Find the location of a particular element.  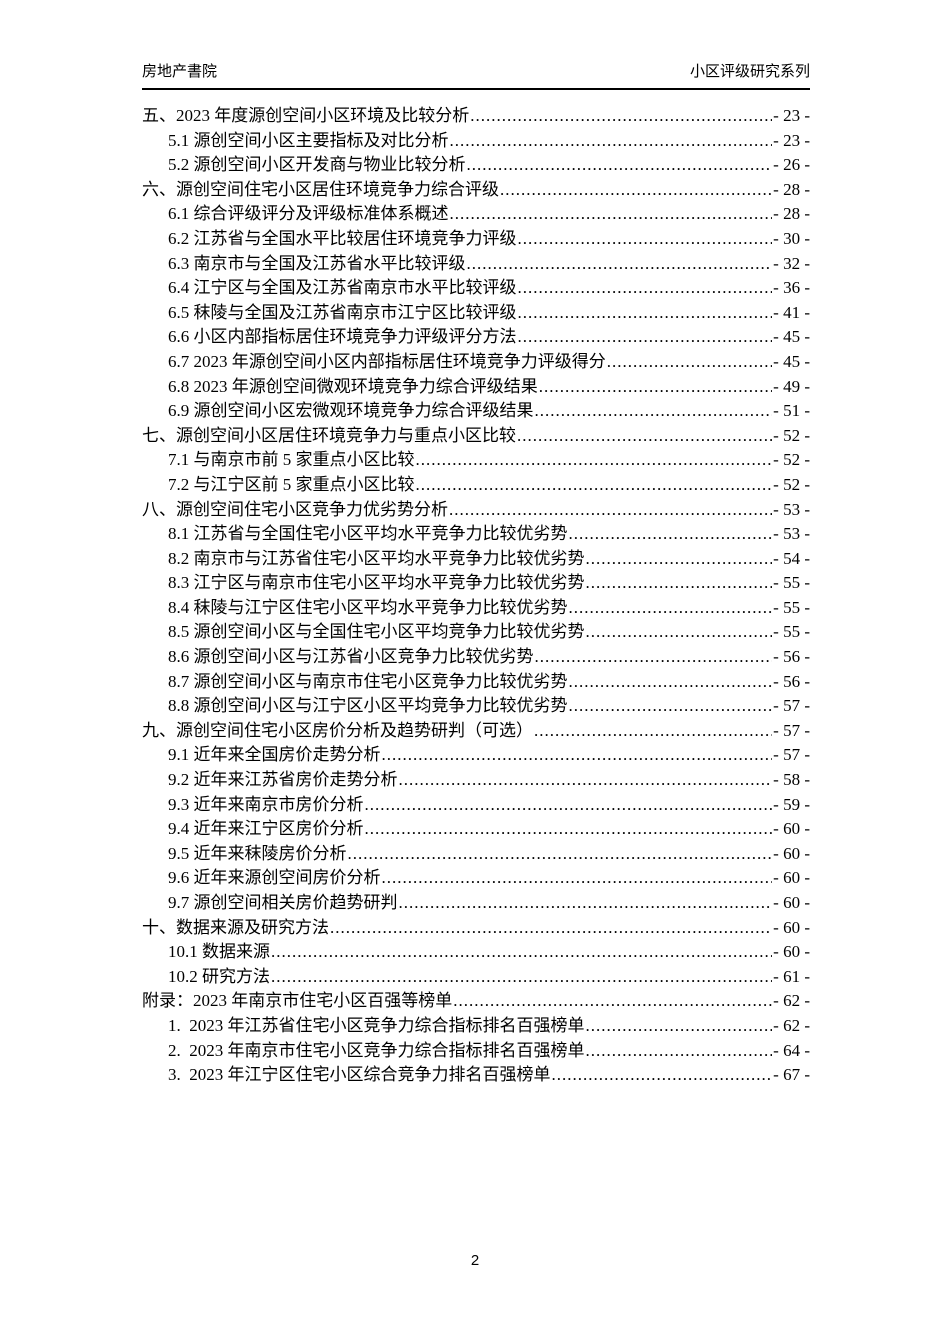

toc-entry: 六、源创空间住宅小区居住环境竞争力综合评级 - 28 - is located at coordinates (476, 190).